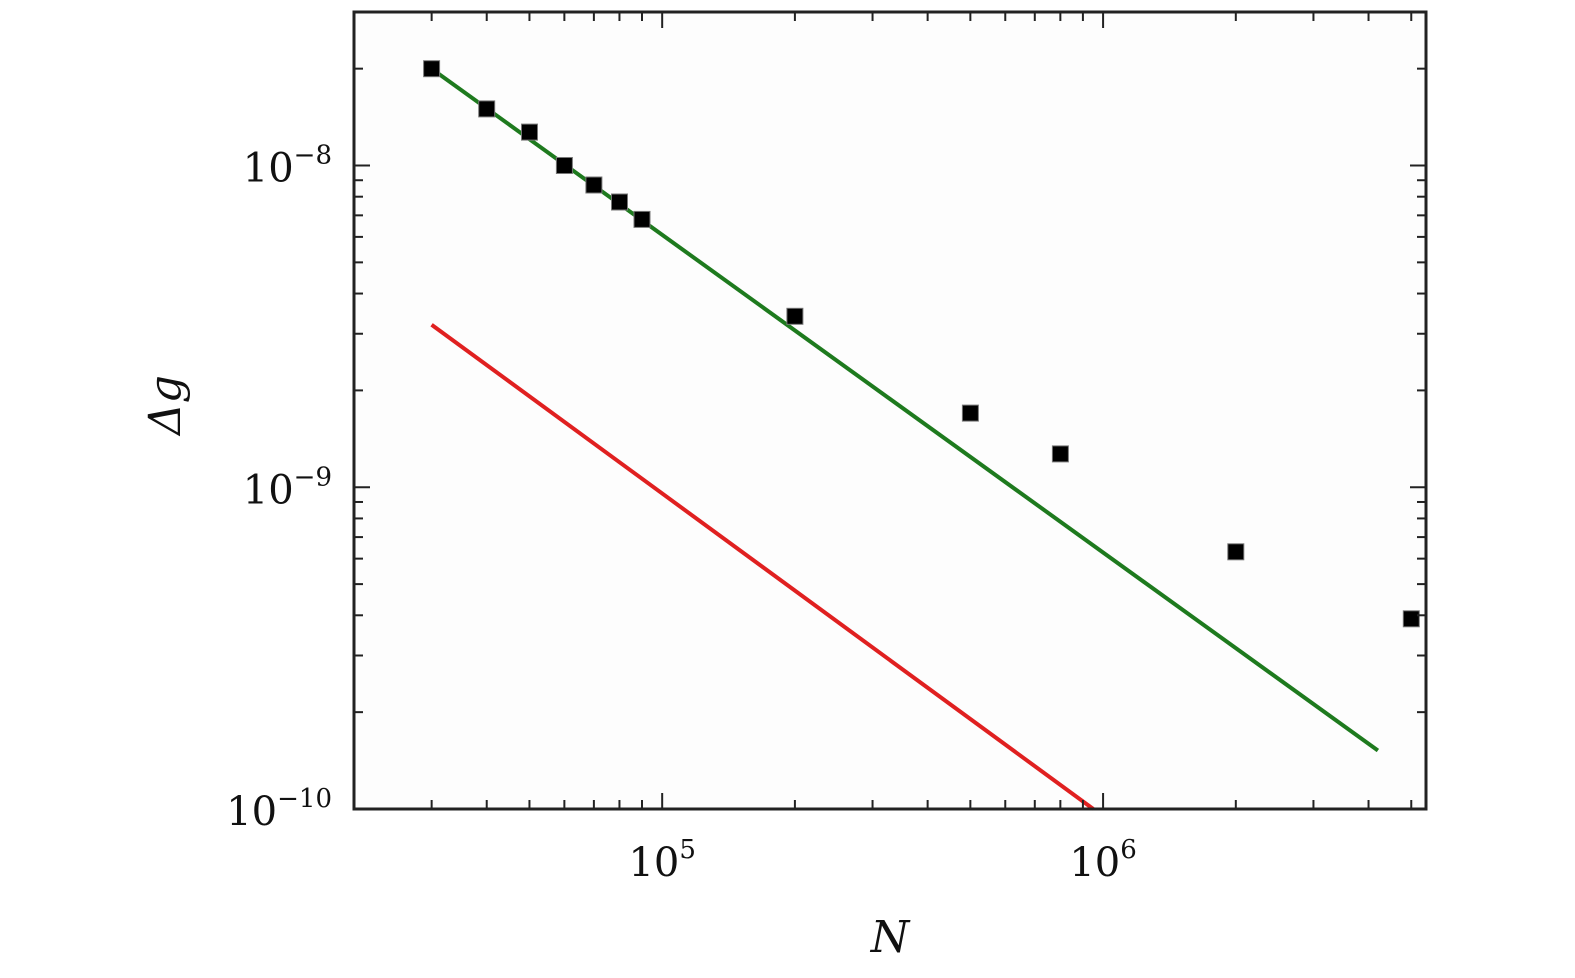 The image size is (1575, 978). Describe the element at coordinates (890, 937) in the screenshot. I see `x-axis-label: N` at that location.